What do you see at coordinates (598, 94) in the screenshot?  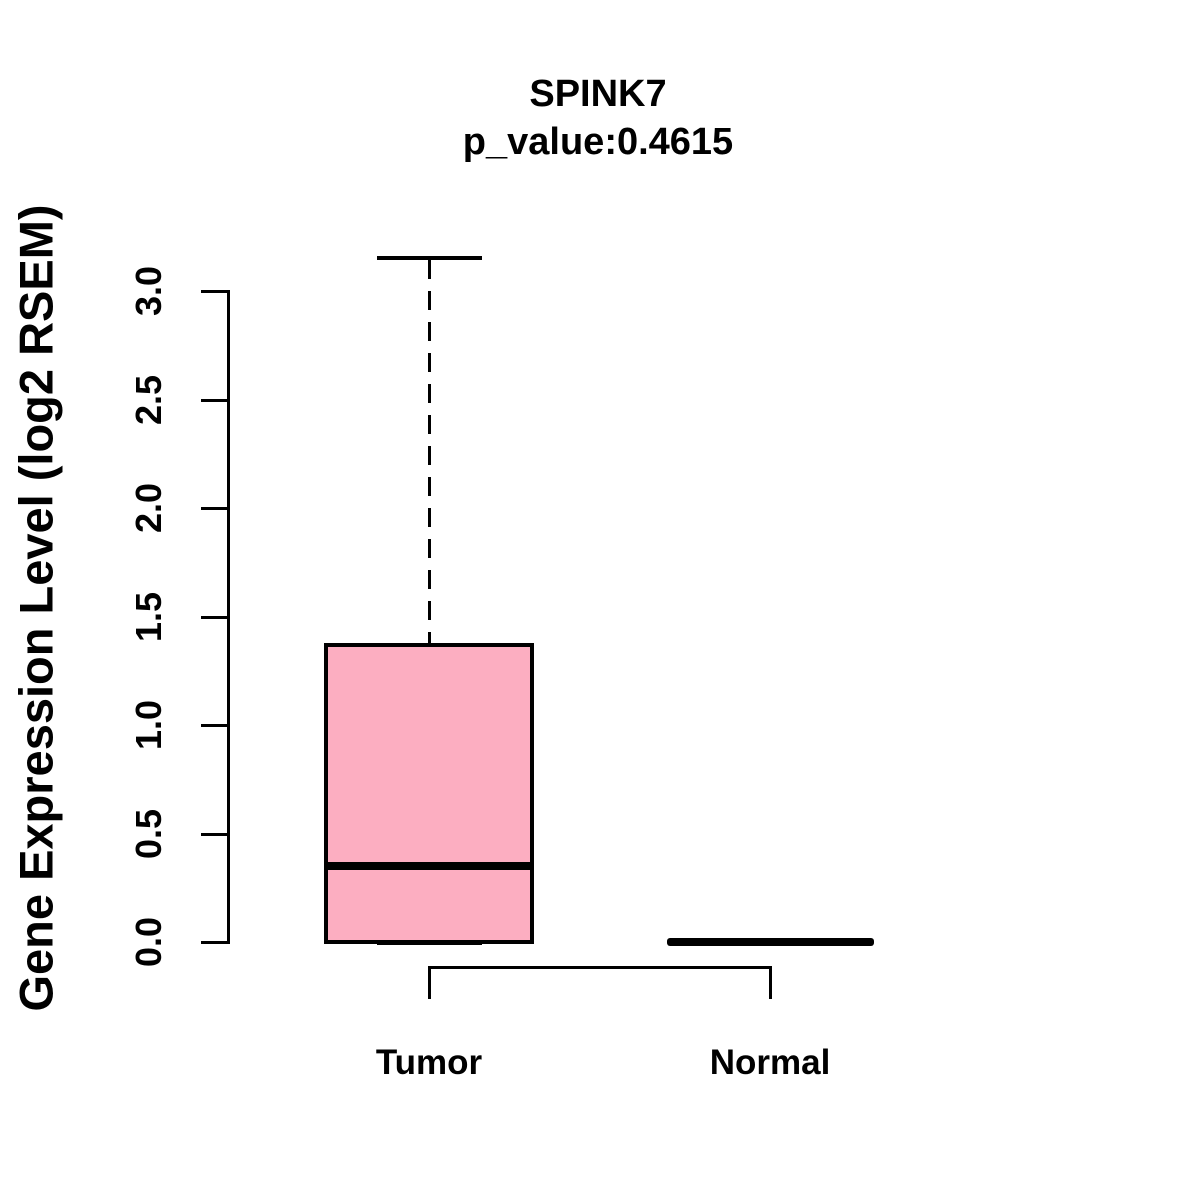 I see `chart-title: SPINK7` at bounding box center [598, 94].